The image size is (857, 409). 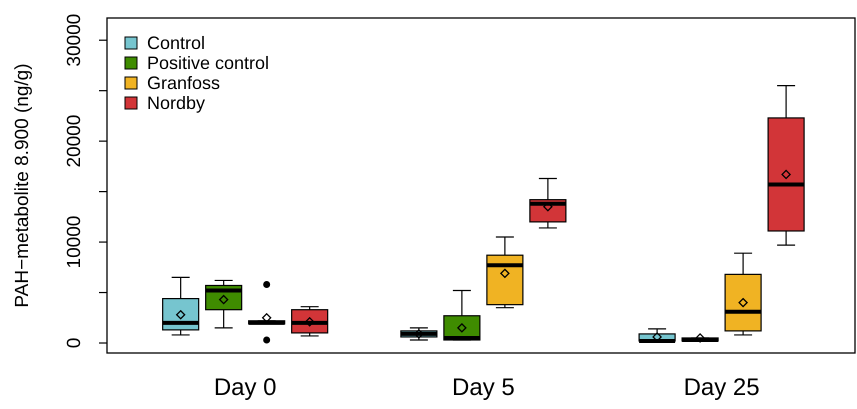 What do you see at coordinates (483, 387) in the screenshot?
I see `x-tick-label: Day 5` at bounding box center [483, 387].